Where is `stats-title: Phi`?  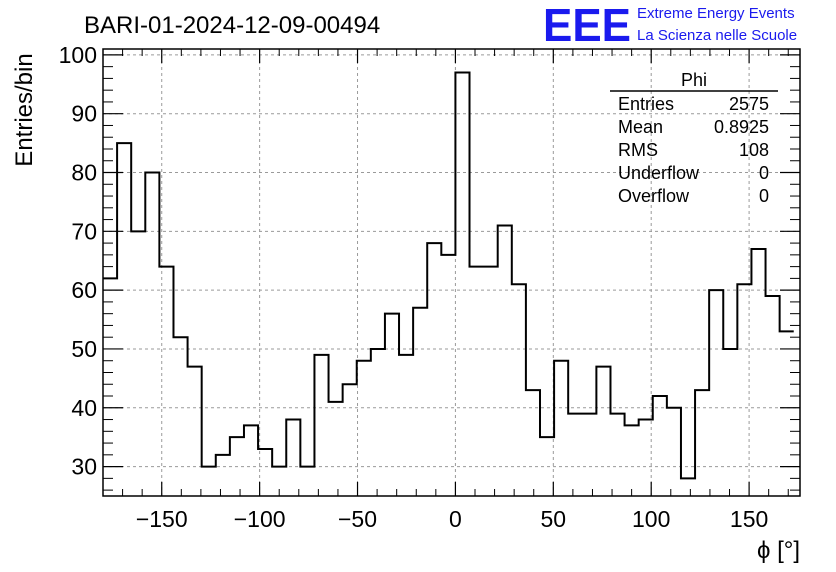 stats-title: Phi is located at coordinates (694, 80).